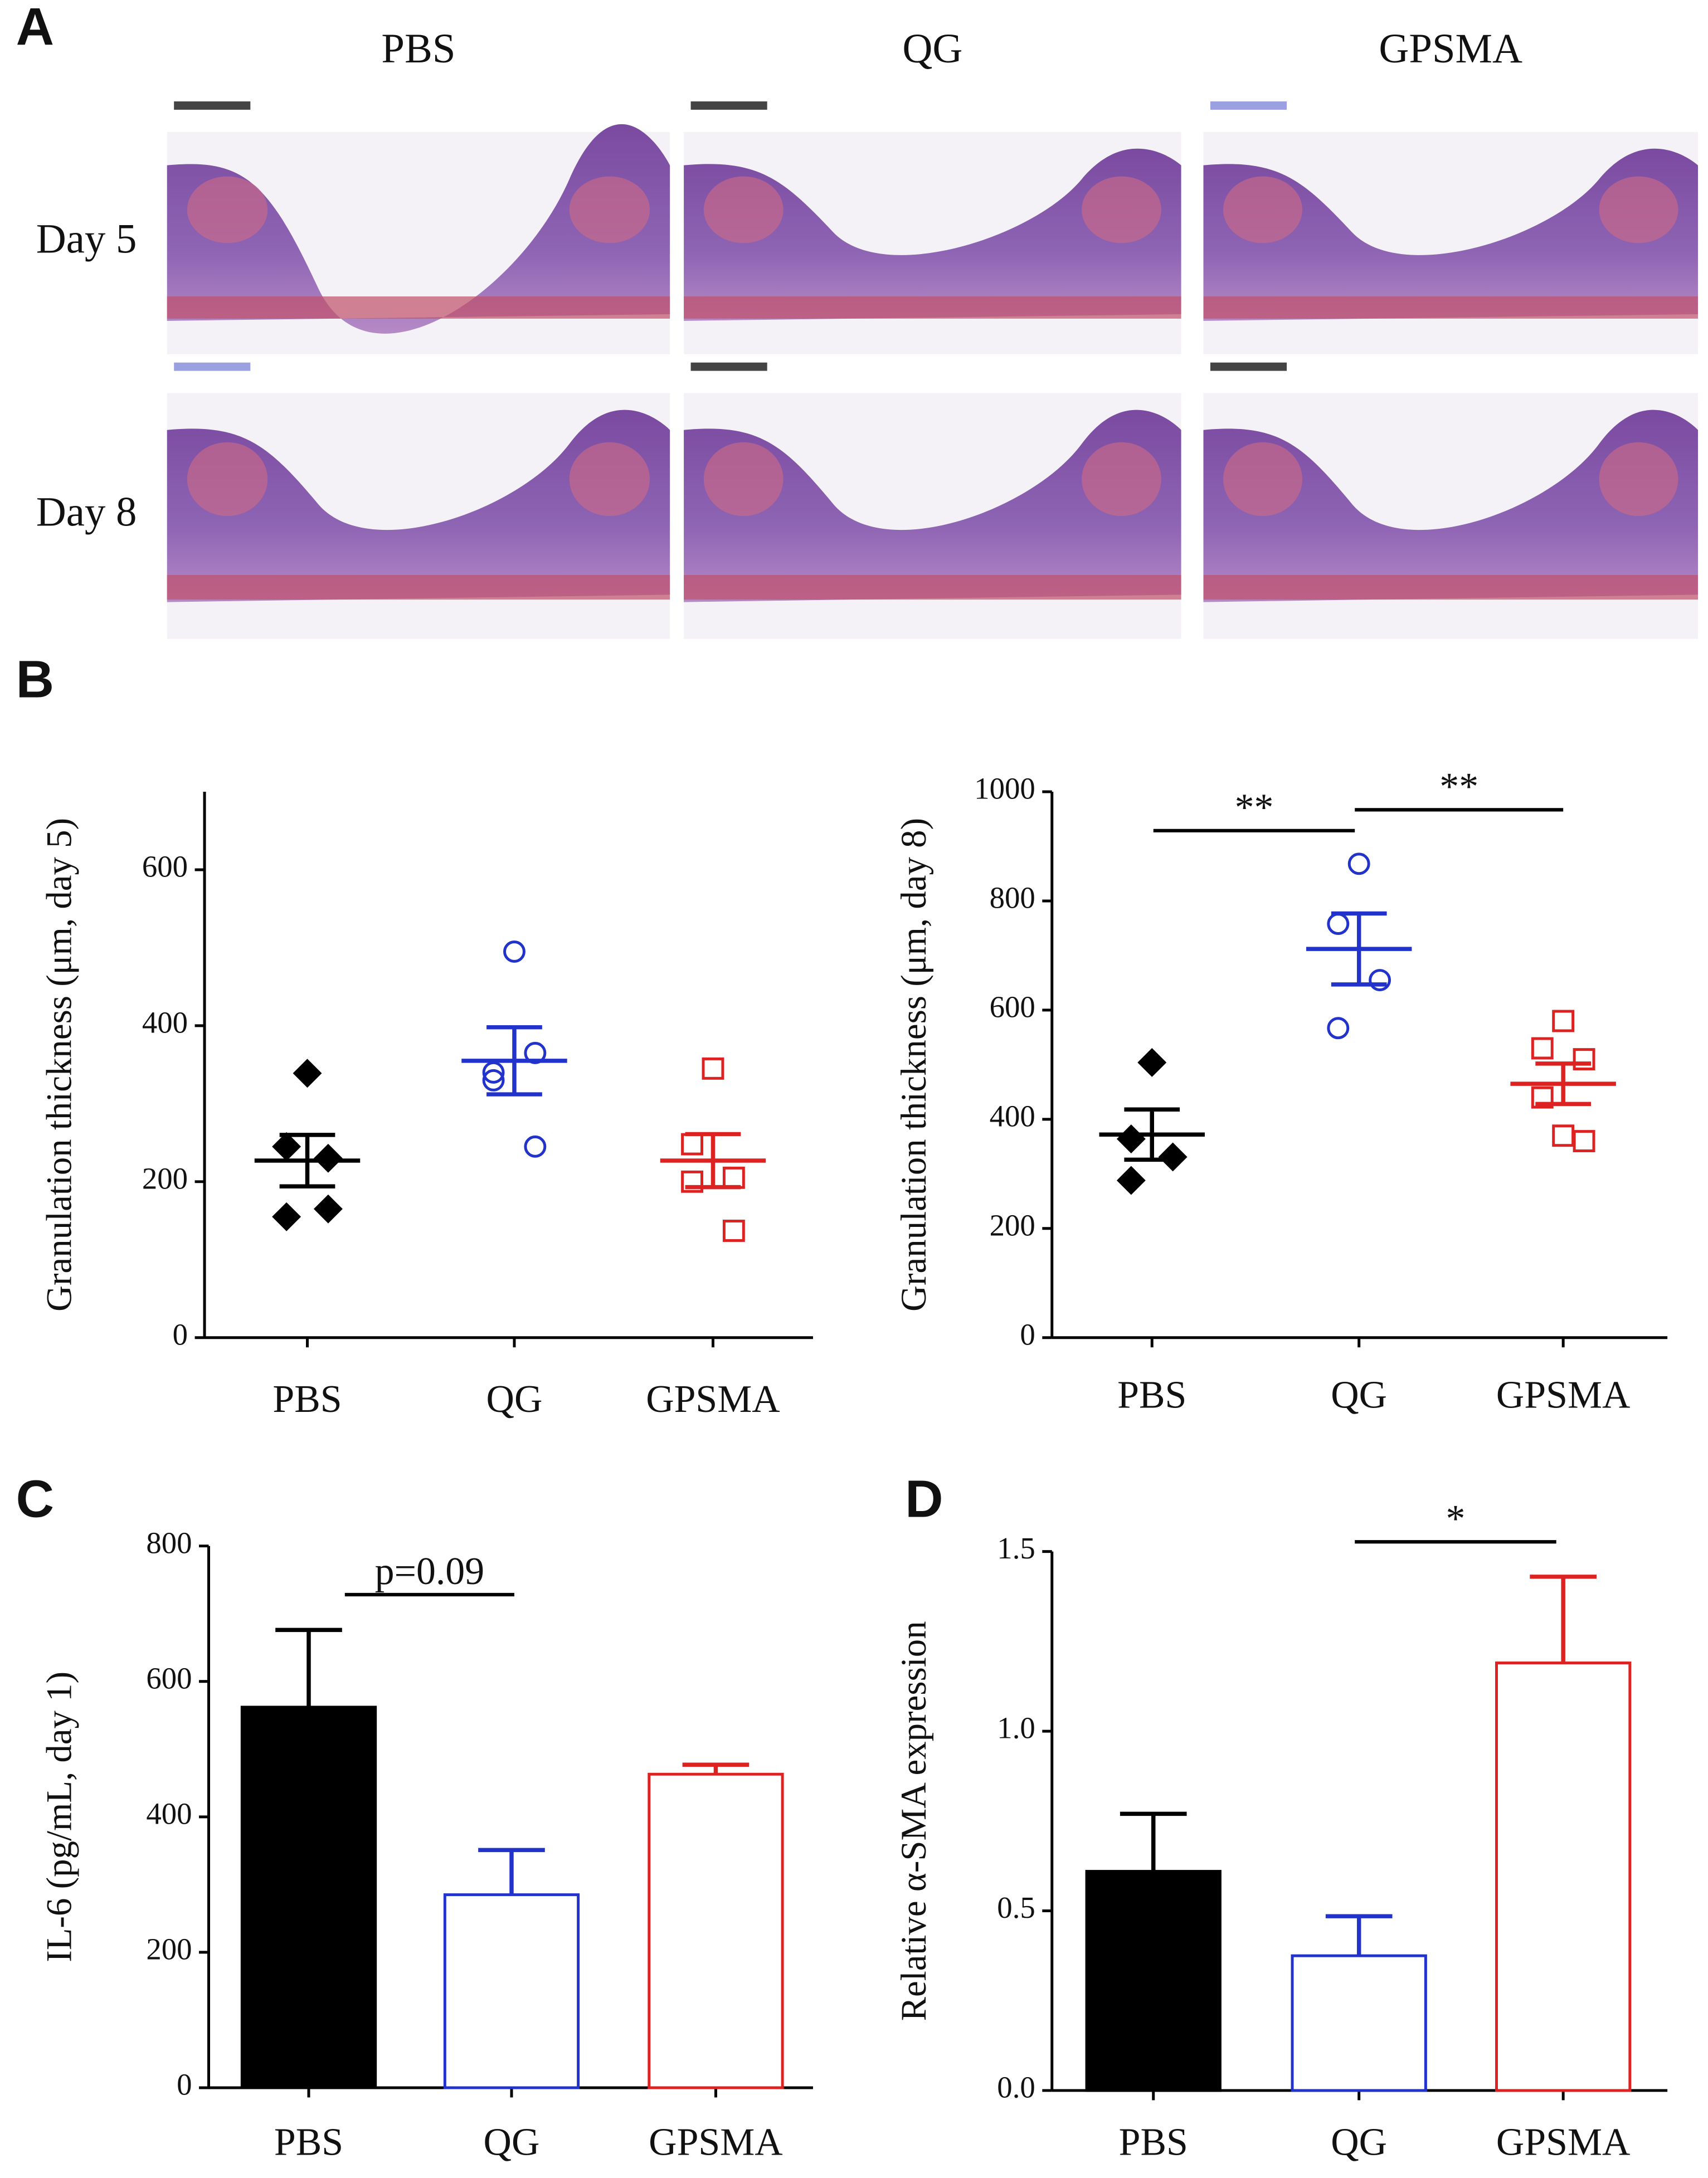  I want to click on panel-label: B, so click(35, 679).